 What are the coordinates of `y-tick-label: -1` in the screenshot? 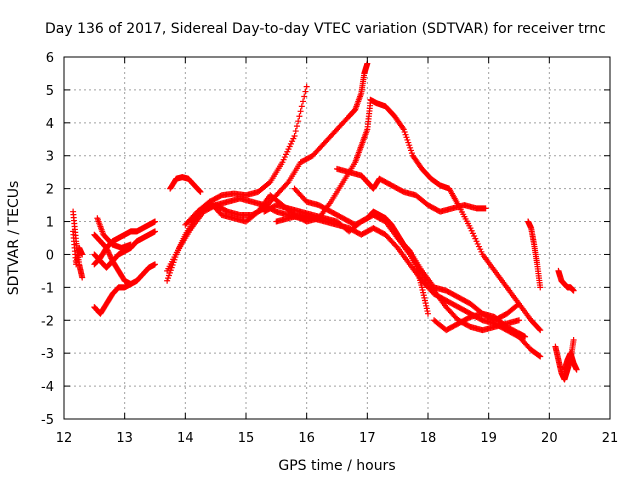 It's located at (47, 288).